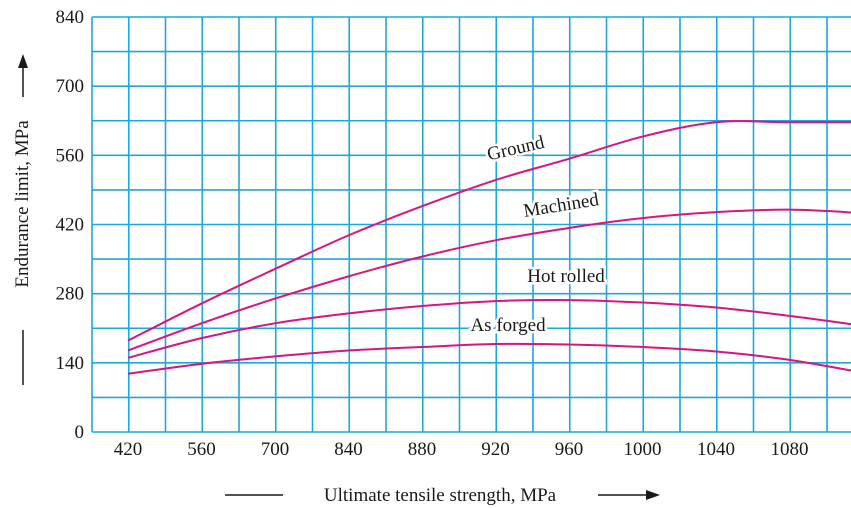 The image size is (851, 508). Describe the element at coordinates (70, 363) in the screenshot. I see `y-tick-label: 140` at that location.